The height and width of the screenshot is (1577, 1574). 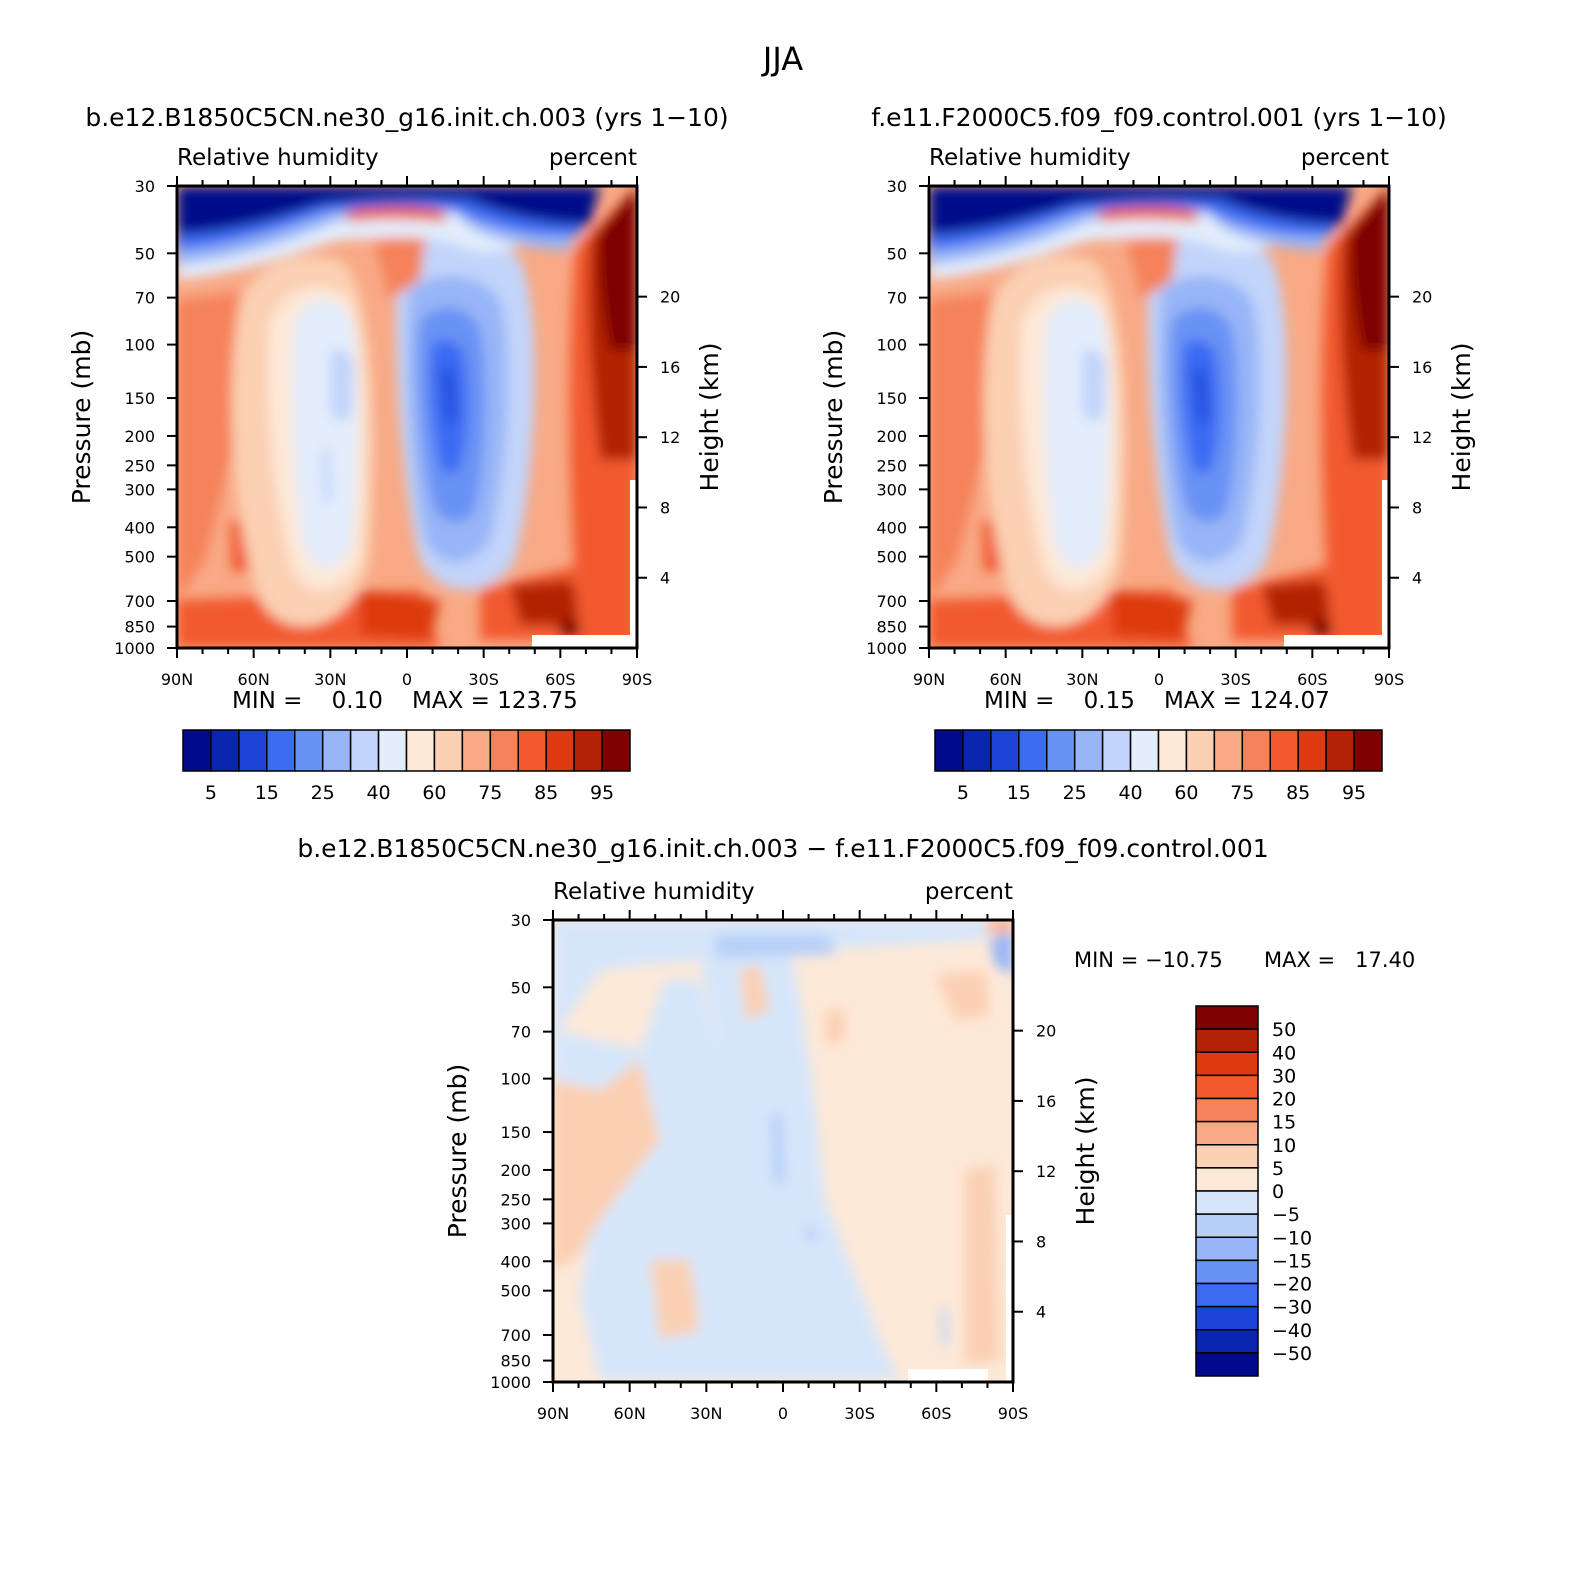 What do you see at coordinates (1247, 701) in the screenshot?
I see `max-value: MAX = 124.07` at bounding box center [1247, 701].